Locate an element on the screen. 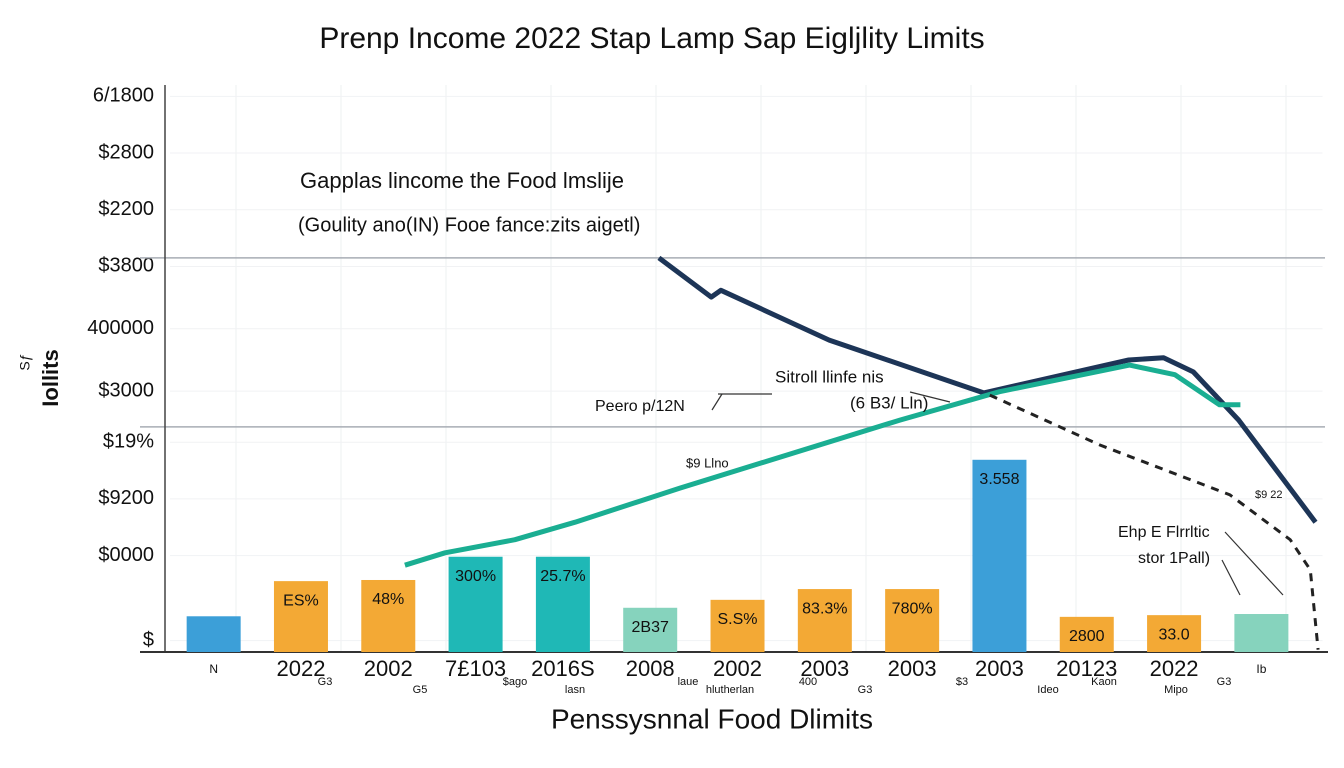 The height and width of the screenshot is (768, 1344). x-note: $3 is located at coordinates (962, 682).